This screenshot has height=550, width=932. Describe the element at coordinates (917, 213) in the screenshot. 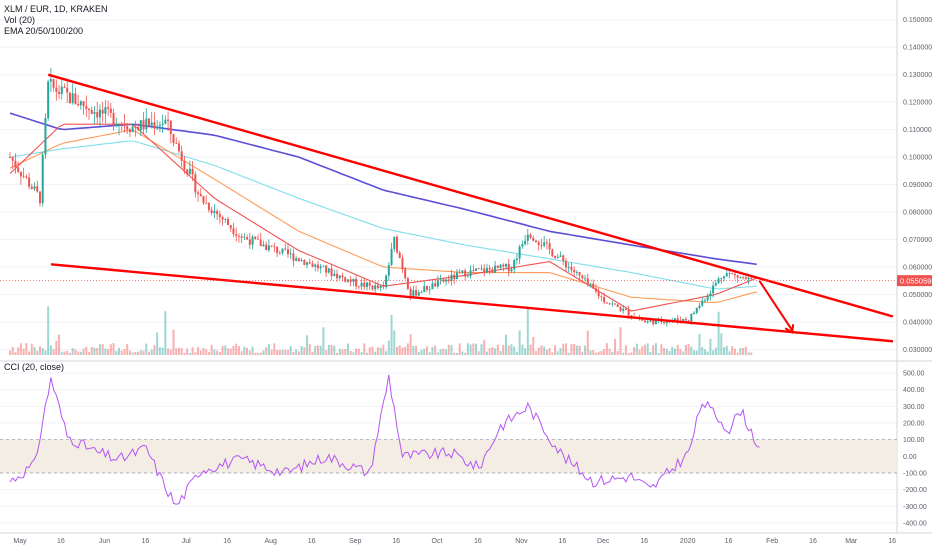

I see `price-tick-label: 0.080000` at that location.